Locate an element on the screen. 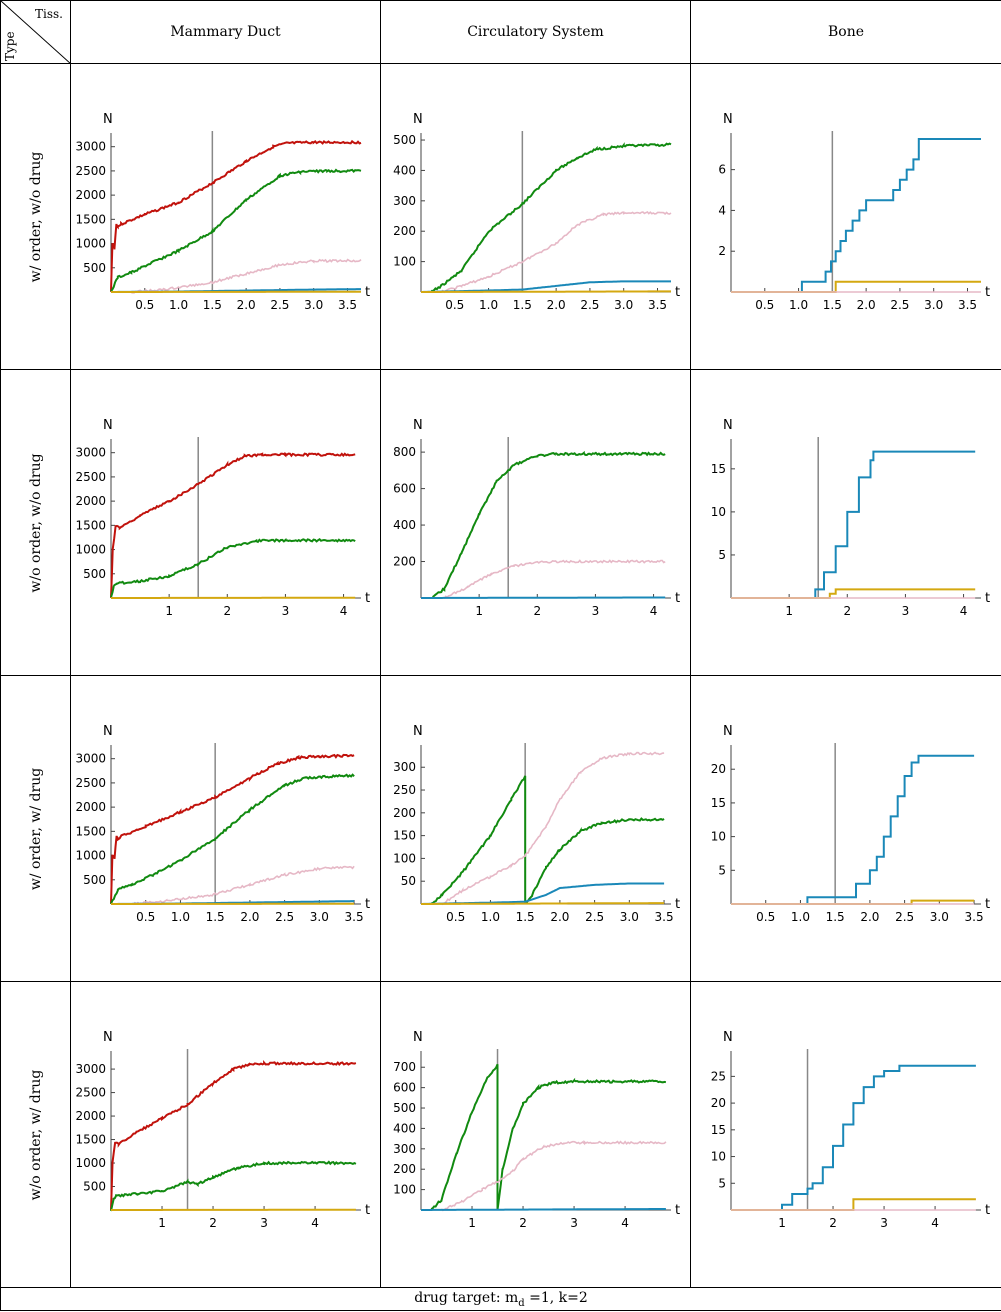  footer-prefix: drug target: m is located at coordinates (466, 1297).